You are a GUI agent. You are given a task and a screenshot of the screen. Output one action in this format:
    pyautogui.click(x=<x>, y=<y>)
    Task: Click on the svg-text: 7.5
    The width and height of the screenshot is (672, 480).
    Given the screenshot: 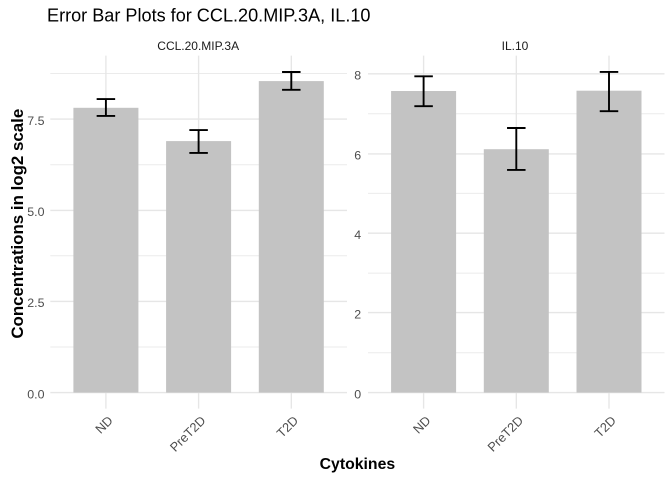 What is the action you would take?
    pyautogui.click(x=35, y=121)
    